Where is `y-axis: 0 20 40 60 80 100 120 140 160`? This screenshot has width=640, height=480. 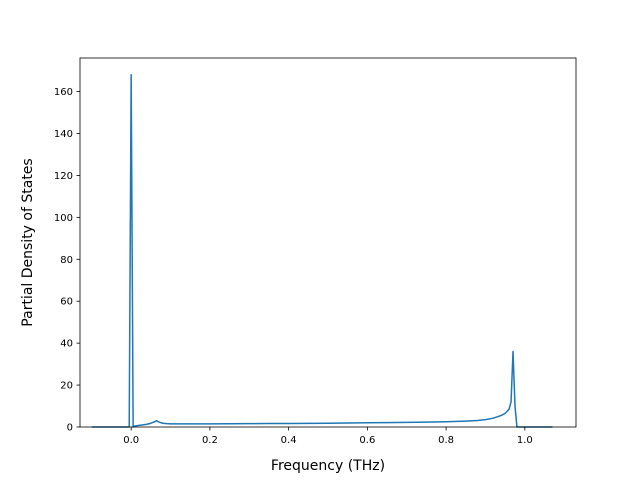 y-axis: 0 20 40 60 80 100 120 140 160 is located at coordinates (67, 260).